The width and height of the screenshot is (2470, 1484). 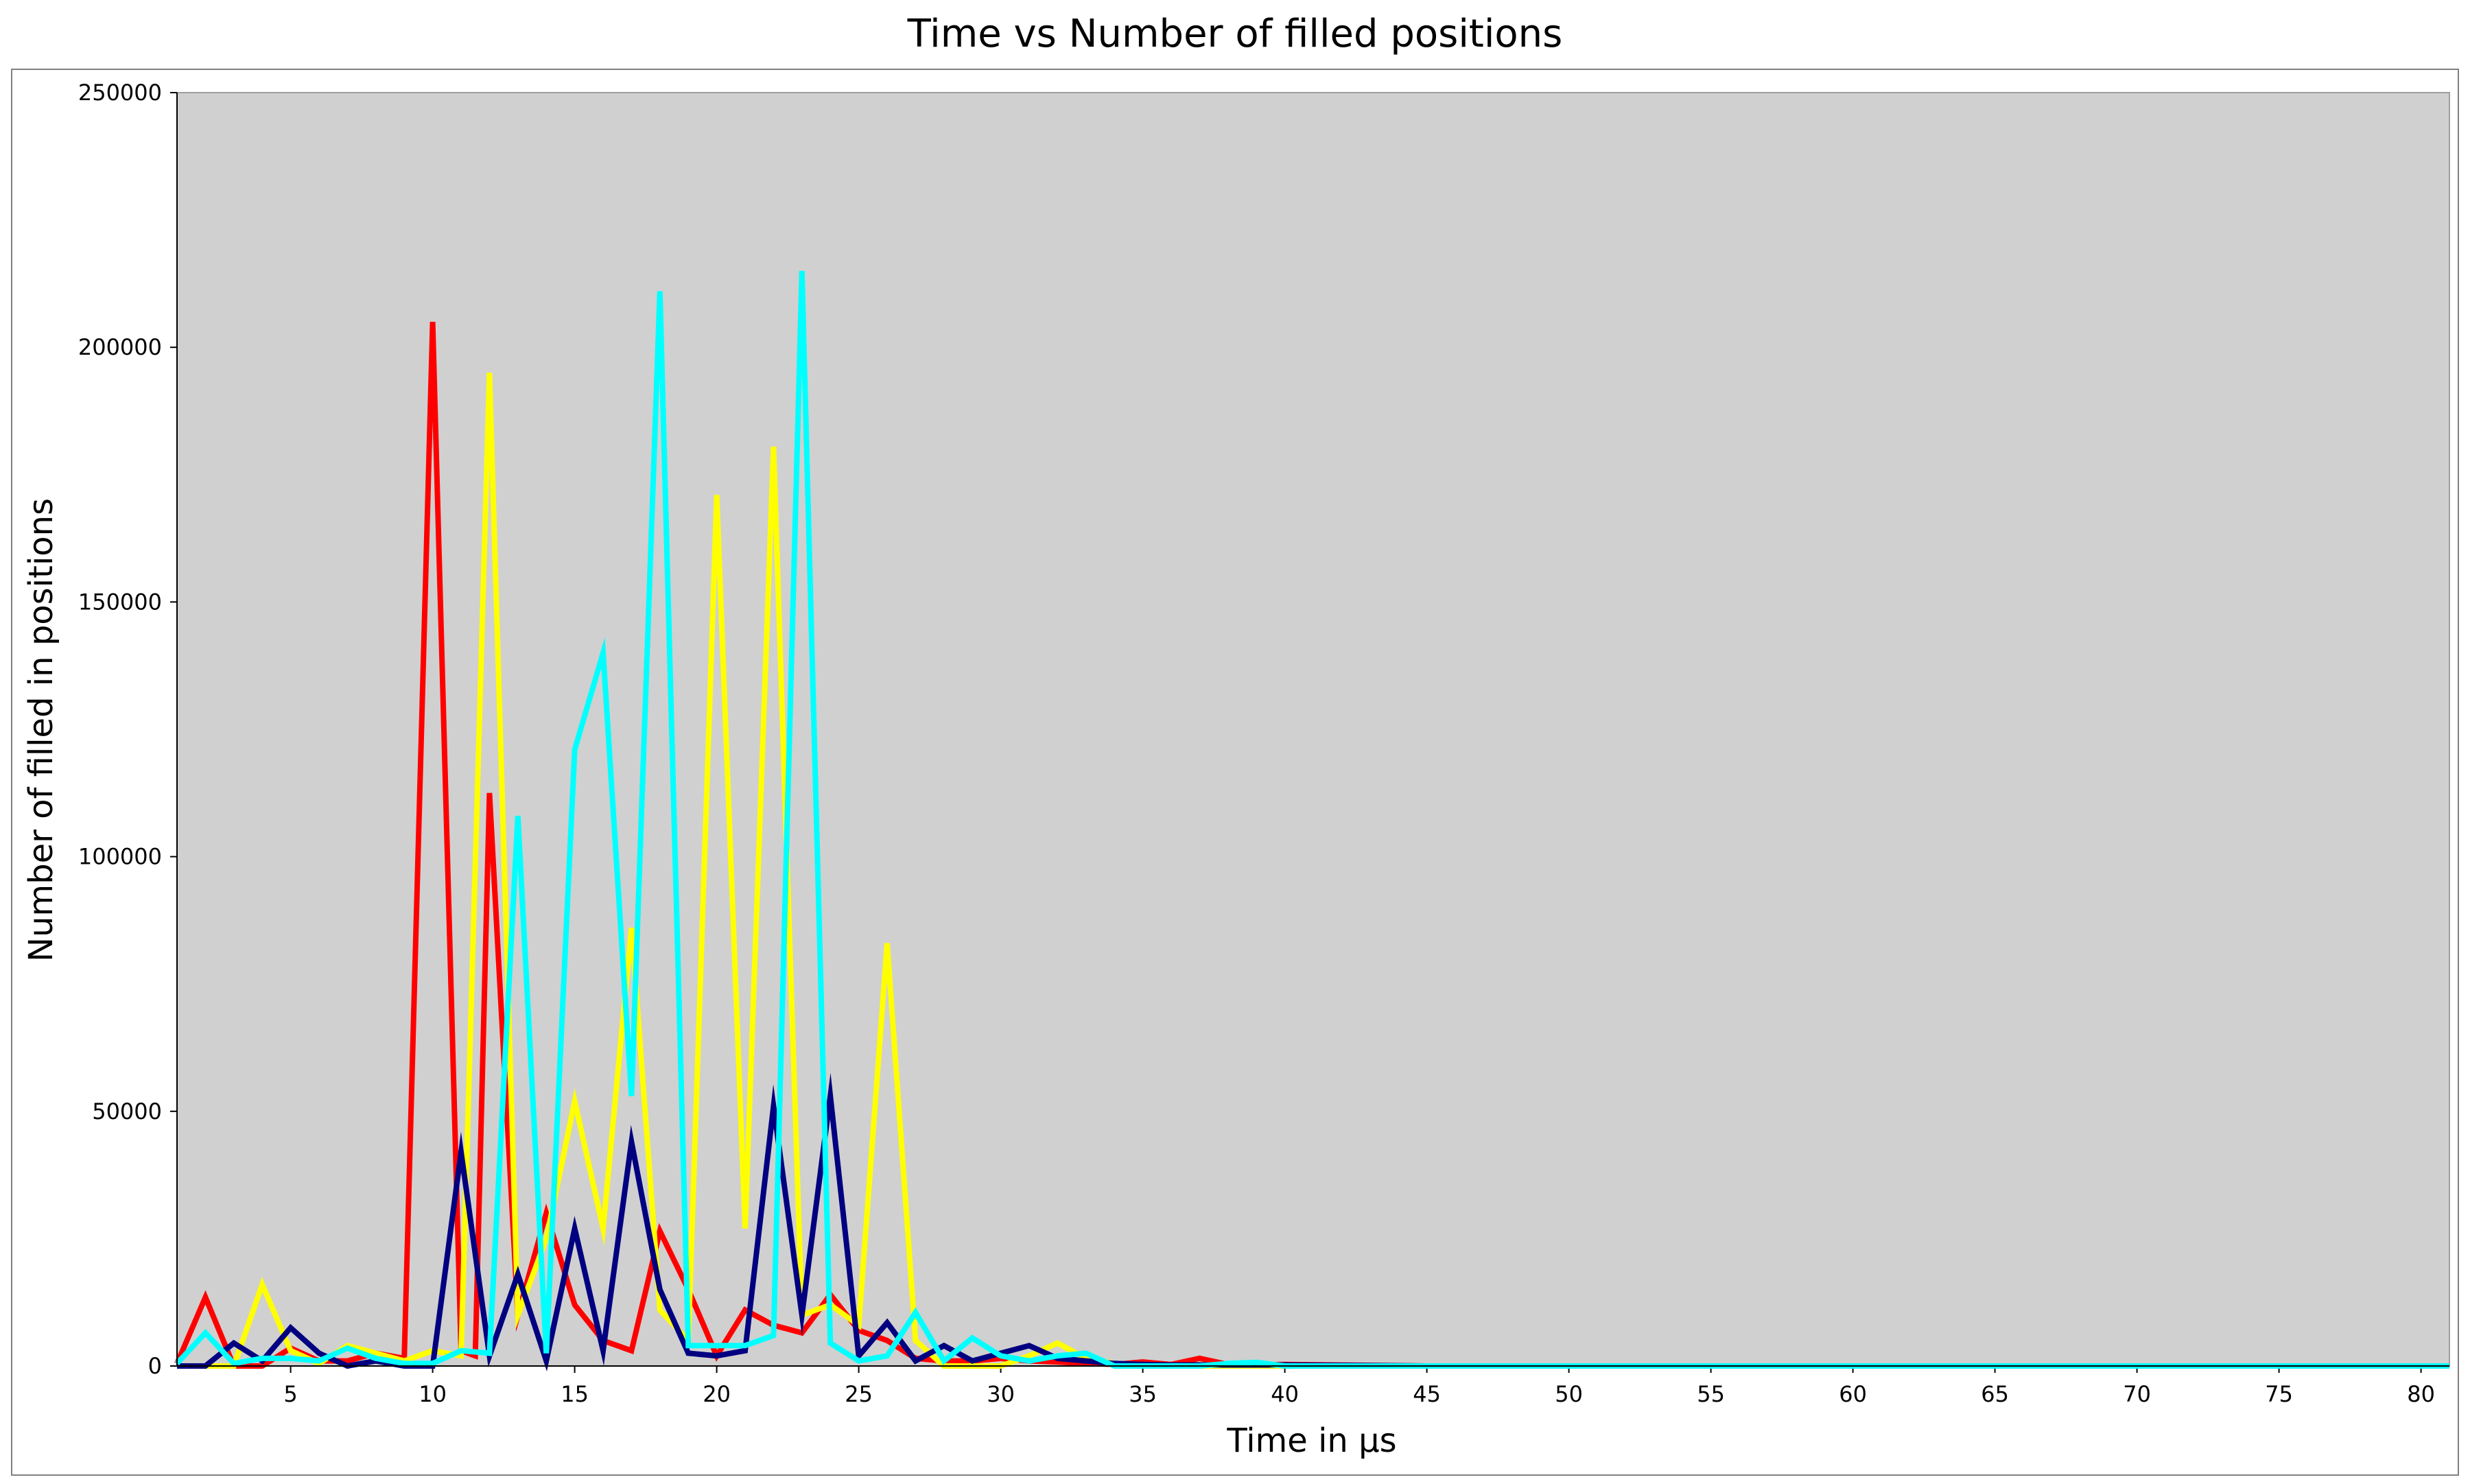 I want to click on y-tick-label: 100000, so click(x=120, y=857).